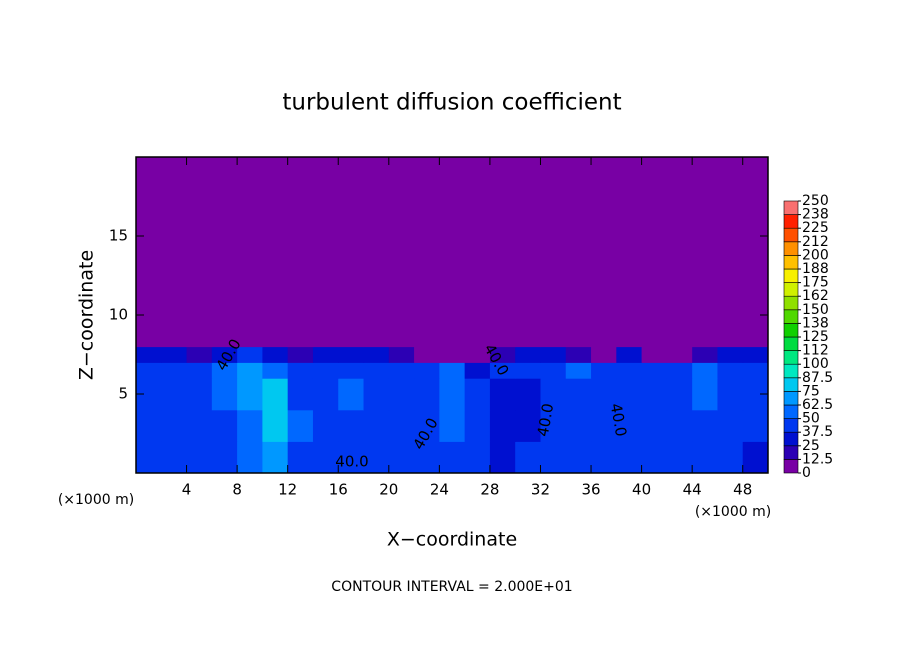 The height and width of the screenshot is (654, 904). I want to click on footnote: CONTOUR INTERVAL = 2.000E+01, so click(451, 587).